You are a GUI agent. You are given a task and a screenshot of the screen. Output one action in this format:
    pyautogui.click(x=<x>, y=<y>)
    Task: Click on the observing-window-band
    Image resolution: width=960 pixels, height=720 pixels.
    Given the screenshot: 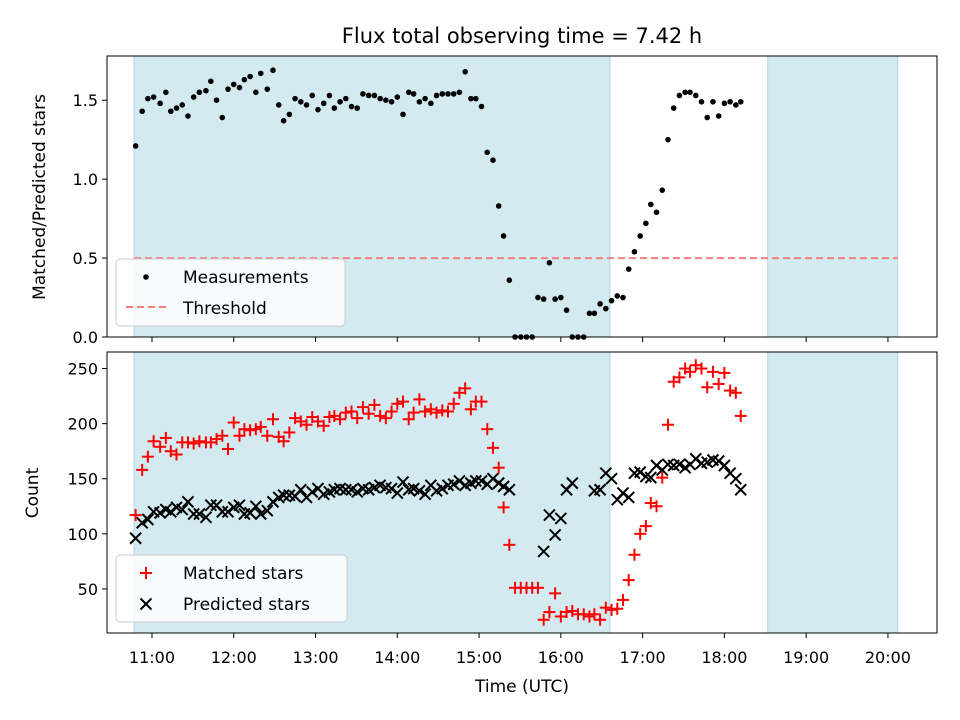 What is the action you would take?
    pyautogui.click(x=832, y=196)
    